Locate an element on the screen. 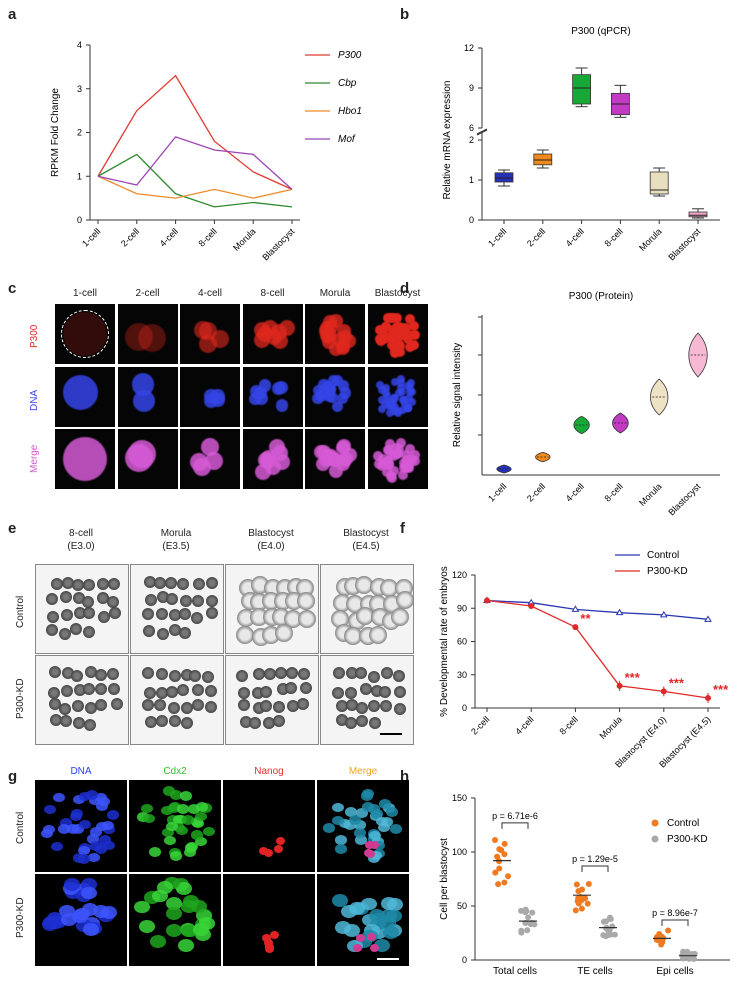 The width and height of the screenshot is (740, 993). column-label: 2-cell is located at coordinates (147, 293).